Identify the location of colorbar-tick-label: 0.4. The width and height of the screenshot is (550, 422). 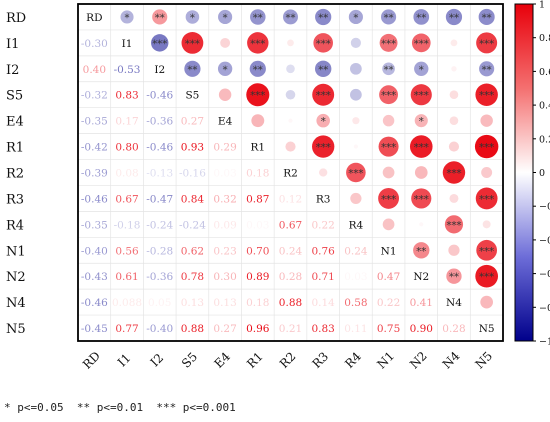
(544, 106).